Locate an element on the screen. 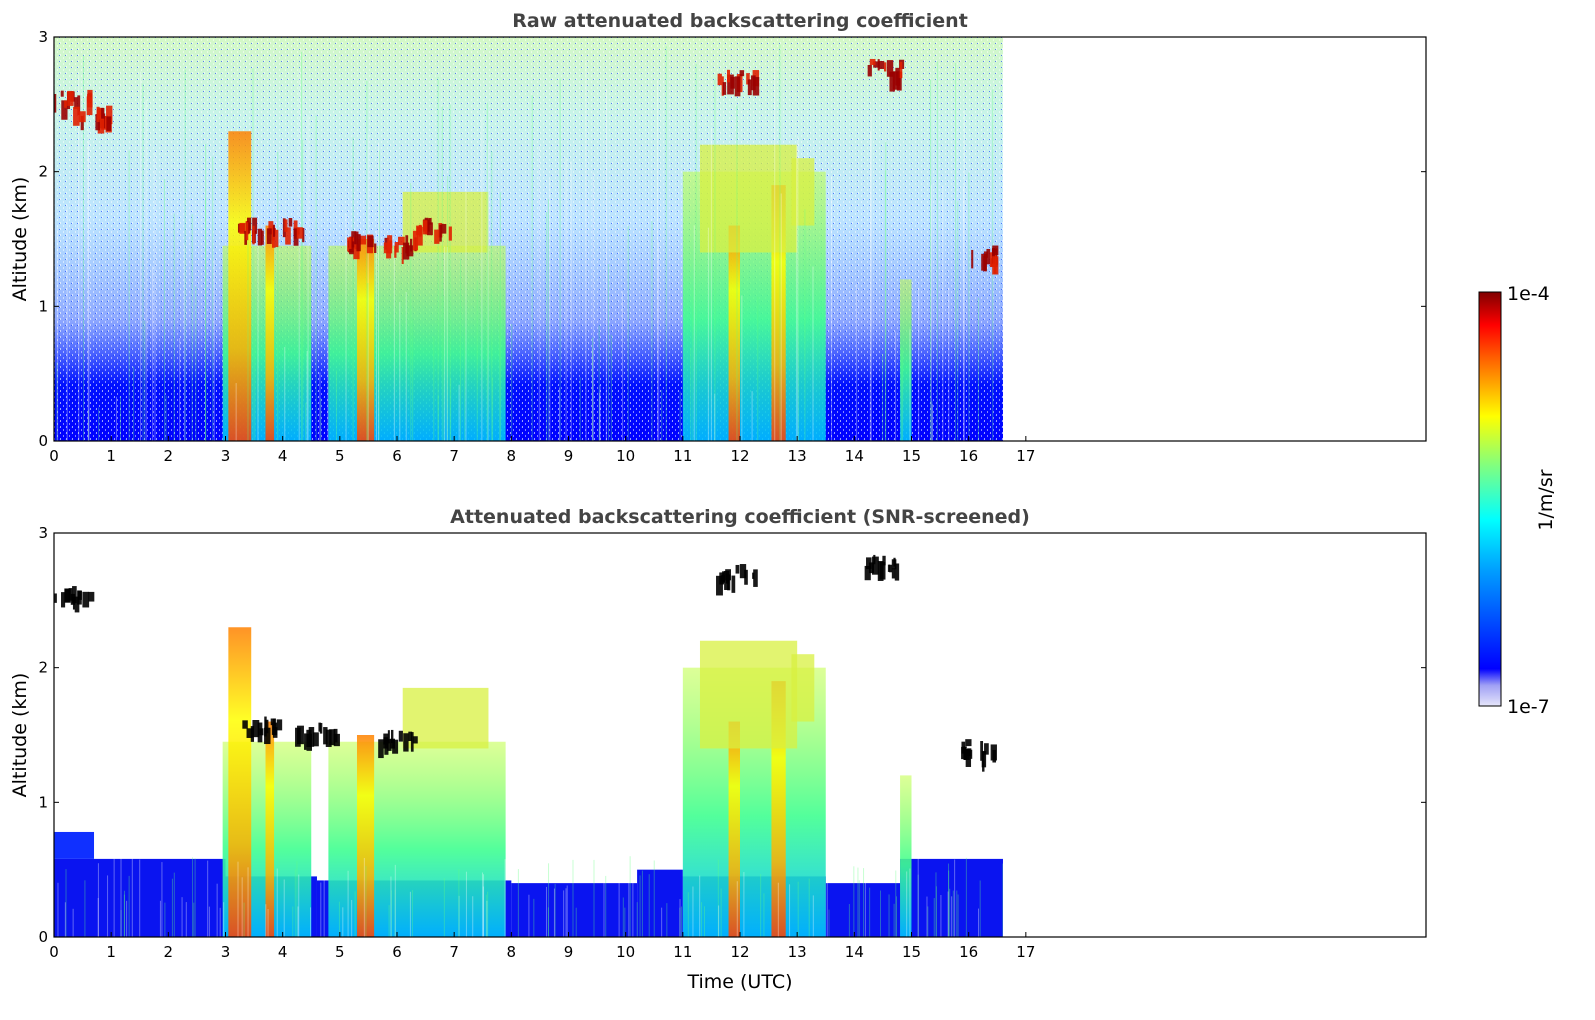 The width and height of the screenshot is (1595, 1020). x-axis-label: Time (UTC) is located at coordinates (739, 982).